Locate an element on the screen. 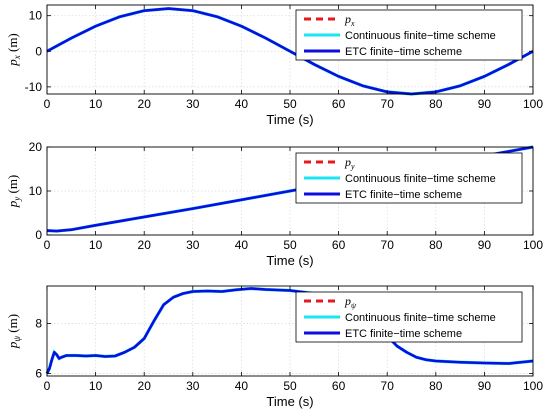  y-tick-label: 6 is located at coordinates (38, 374).